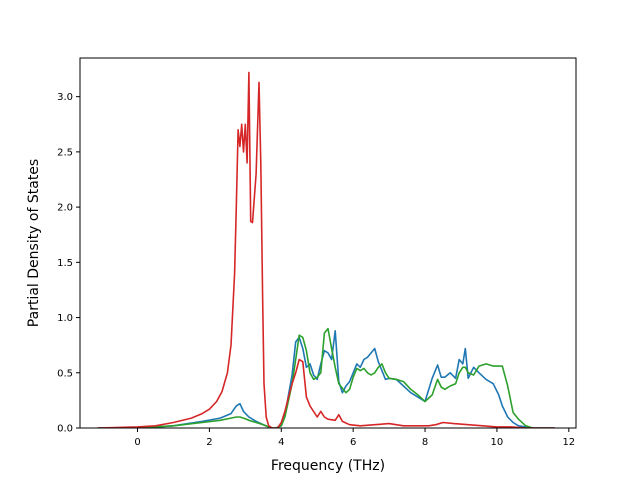  Describe the element at coordinates (65, 208) in the screenshot. I see `y-tick-label: 2.0` at that location.